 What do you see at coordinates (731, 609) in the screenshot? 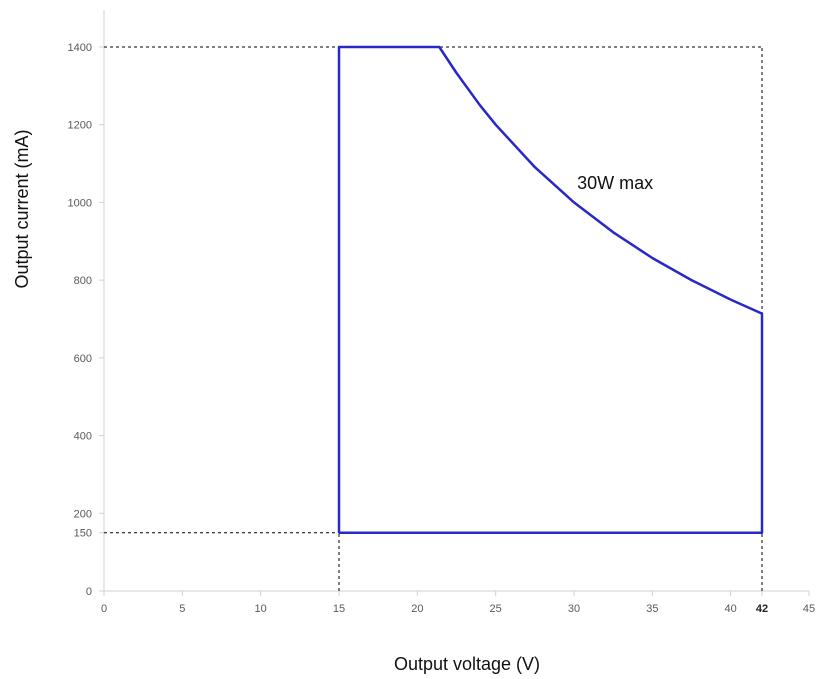
I see `x-tick-label: 40` at bounding box center [731, 609].